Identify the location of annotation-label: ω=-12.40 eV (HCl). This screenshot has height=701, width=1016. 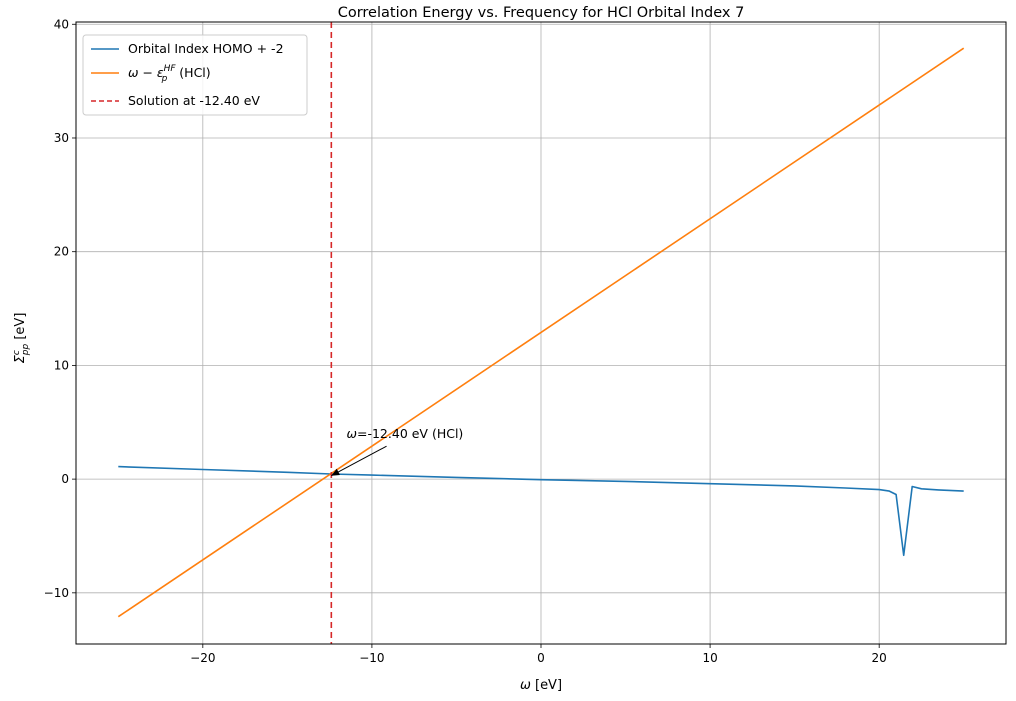
(405, 433).